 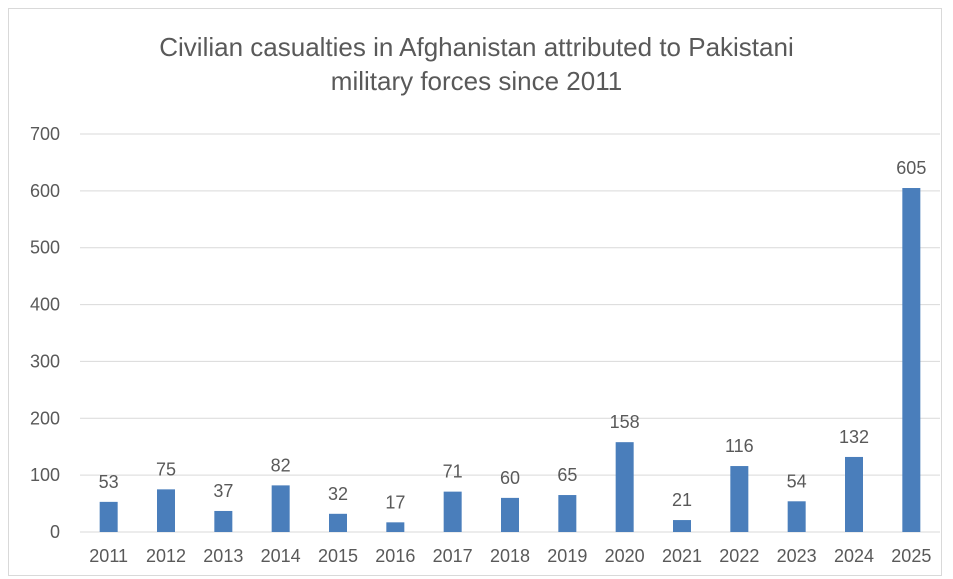 I want to click on bar-2018, so click(x=510, y=514).